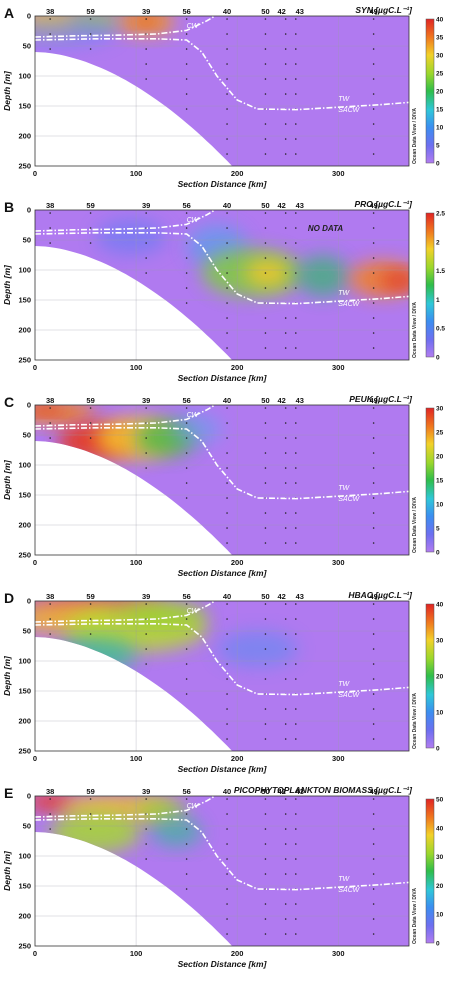  What do you see at coordinates (415, 721) in the screenshot?
I see `credit-label: Ocean Data View / DIVA` at bounding box center [415, 721].